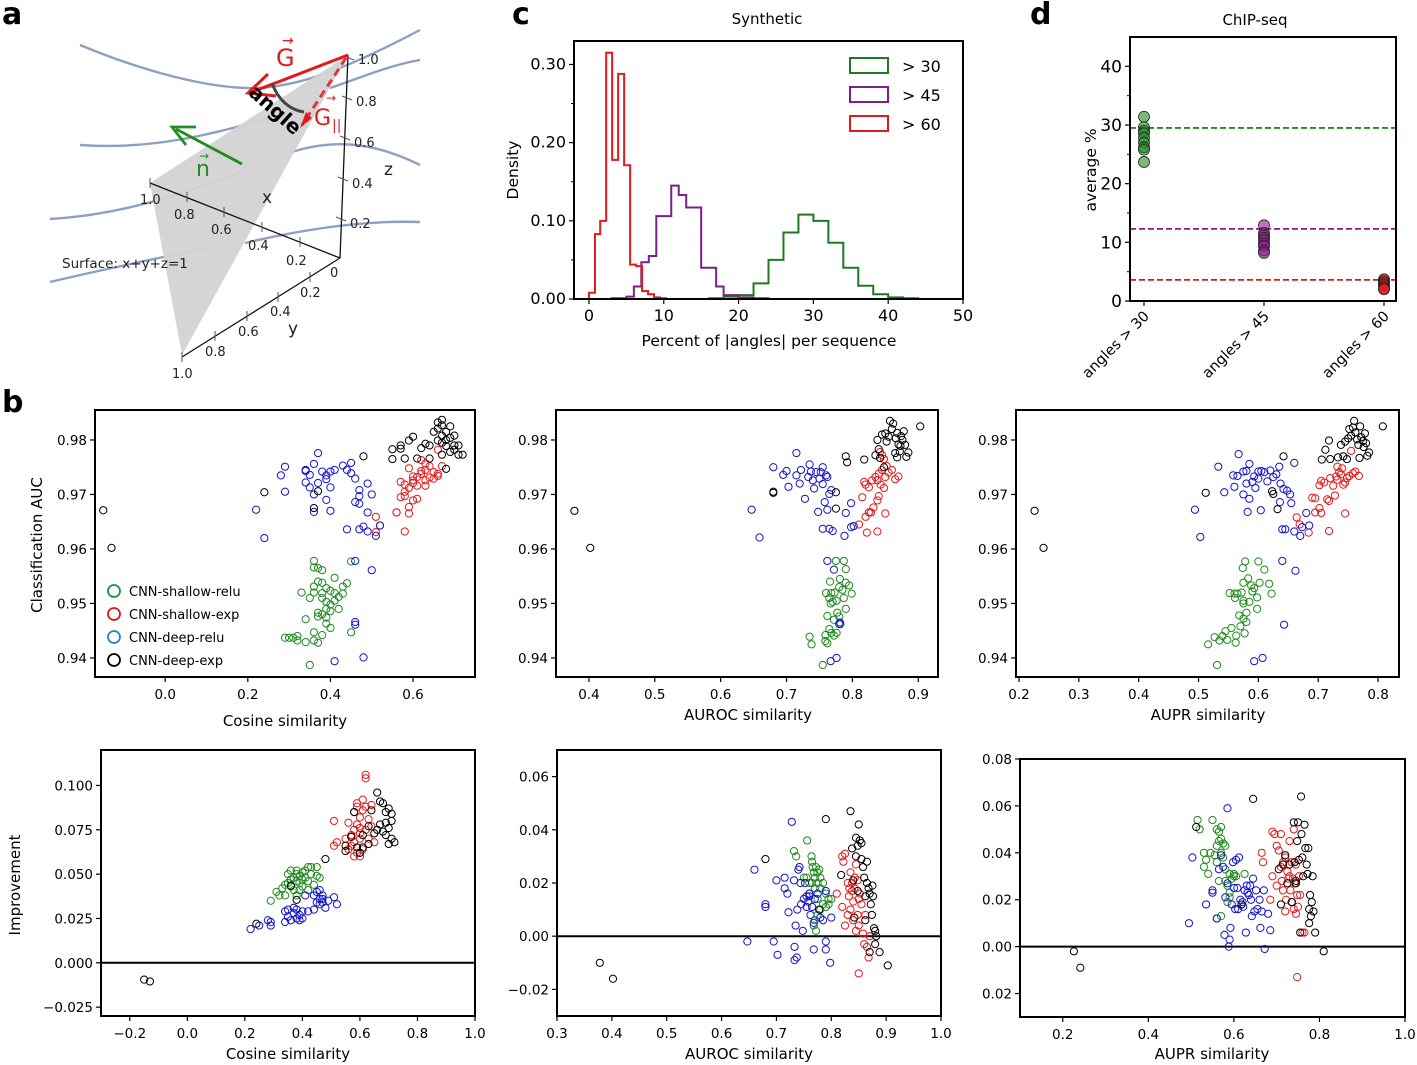  I want to click on vector-arrow-glyph: →, so click(204, 156).